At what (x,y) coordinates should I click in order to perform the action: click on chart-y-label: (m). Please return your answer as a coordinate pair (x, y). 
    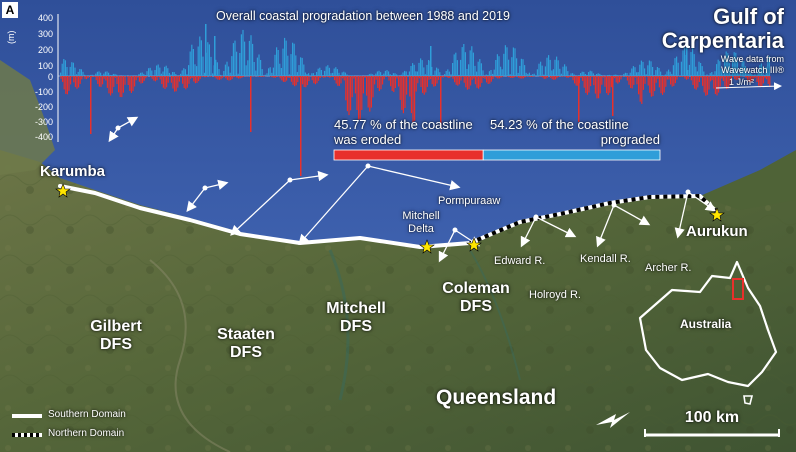
    Looking at the image, I should click on (11, 38).